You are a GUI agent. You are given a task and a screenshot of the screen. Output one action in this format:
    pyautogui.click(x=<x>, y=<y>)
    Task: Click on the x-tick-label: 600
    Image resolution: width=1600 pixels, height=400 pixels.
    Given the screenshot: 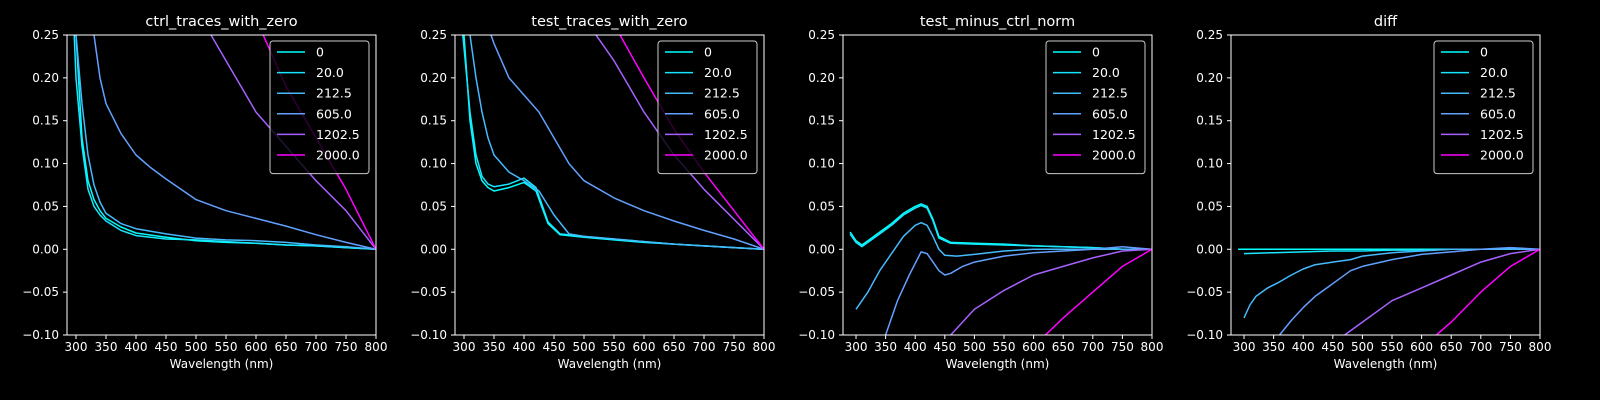 What is the action you would take?
    pyautogui.click(x=1033, y=347)
    